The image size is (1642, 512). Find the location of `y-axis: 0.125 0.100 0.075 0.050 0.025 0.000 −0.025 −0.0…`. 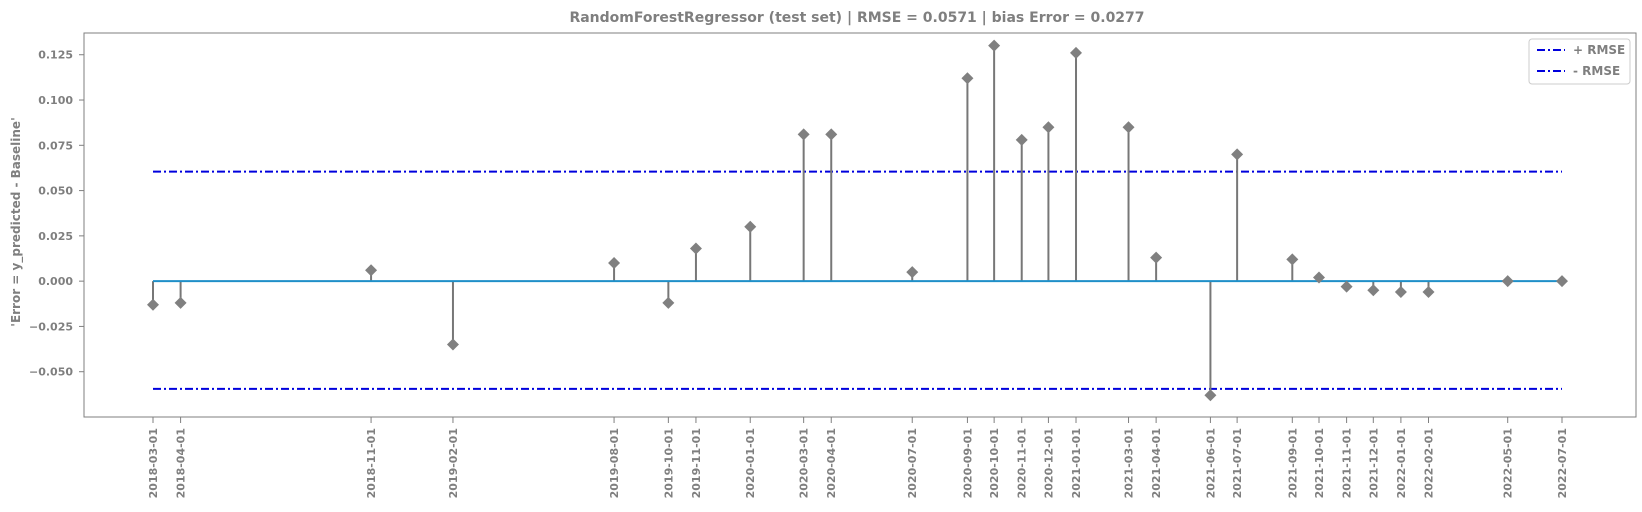

y-axis: 0.125 0.100 0.075 0.050 0.025 0.000 −0.025 −0.0… is located at coordinates (56, 214).